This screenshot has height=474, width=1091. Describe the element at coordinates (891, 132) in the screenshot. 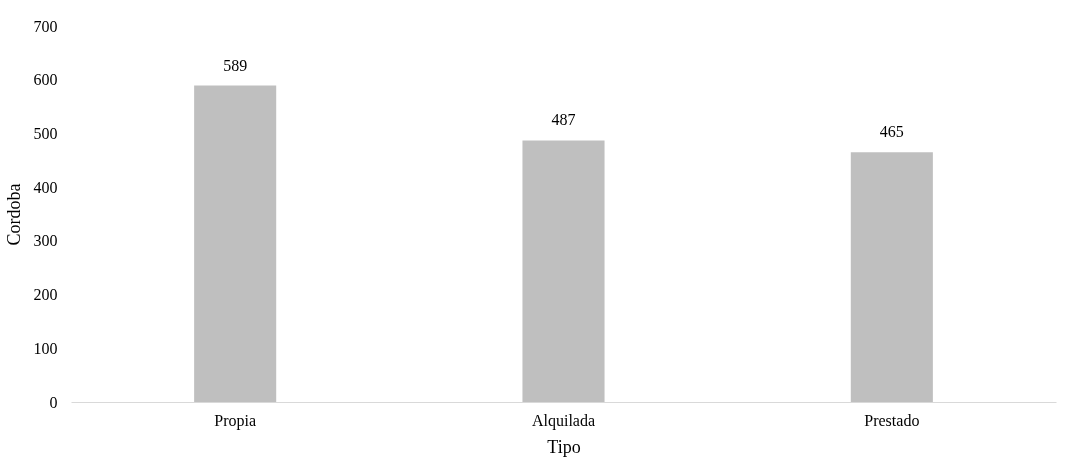

I see `data-label: 465` at that location.